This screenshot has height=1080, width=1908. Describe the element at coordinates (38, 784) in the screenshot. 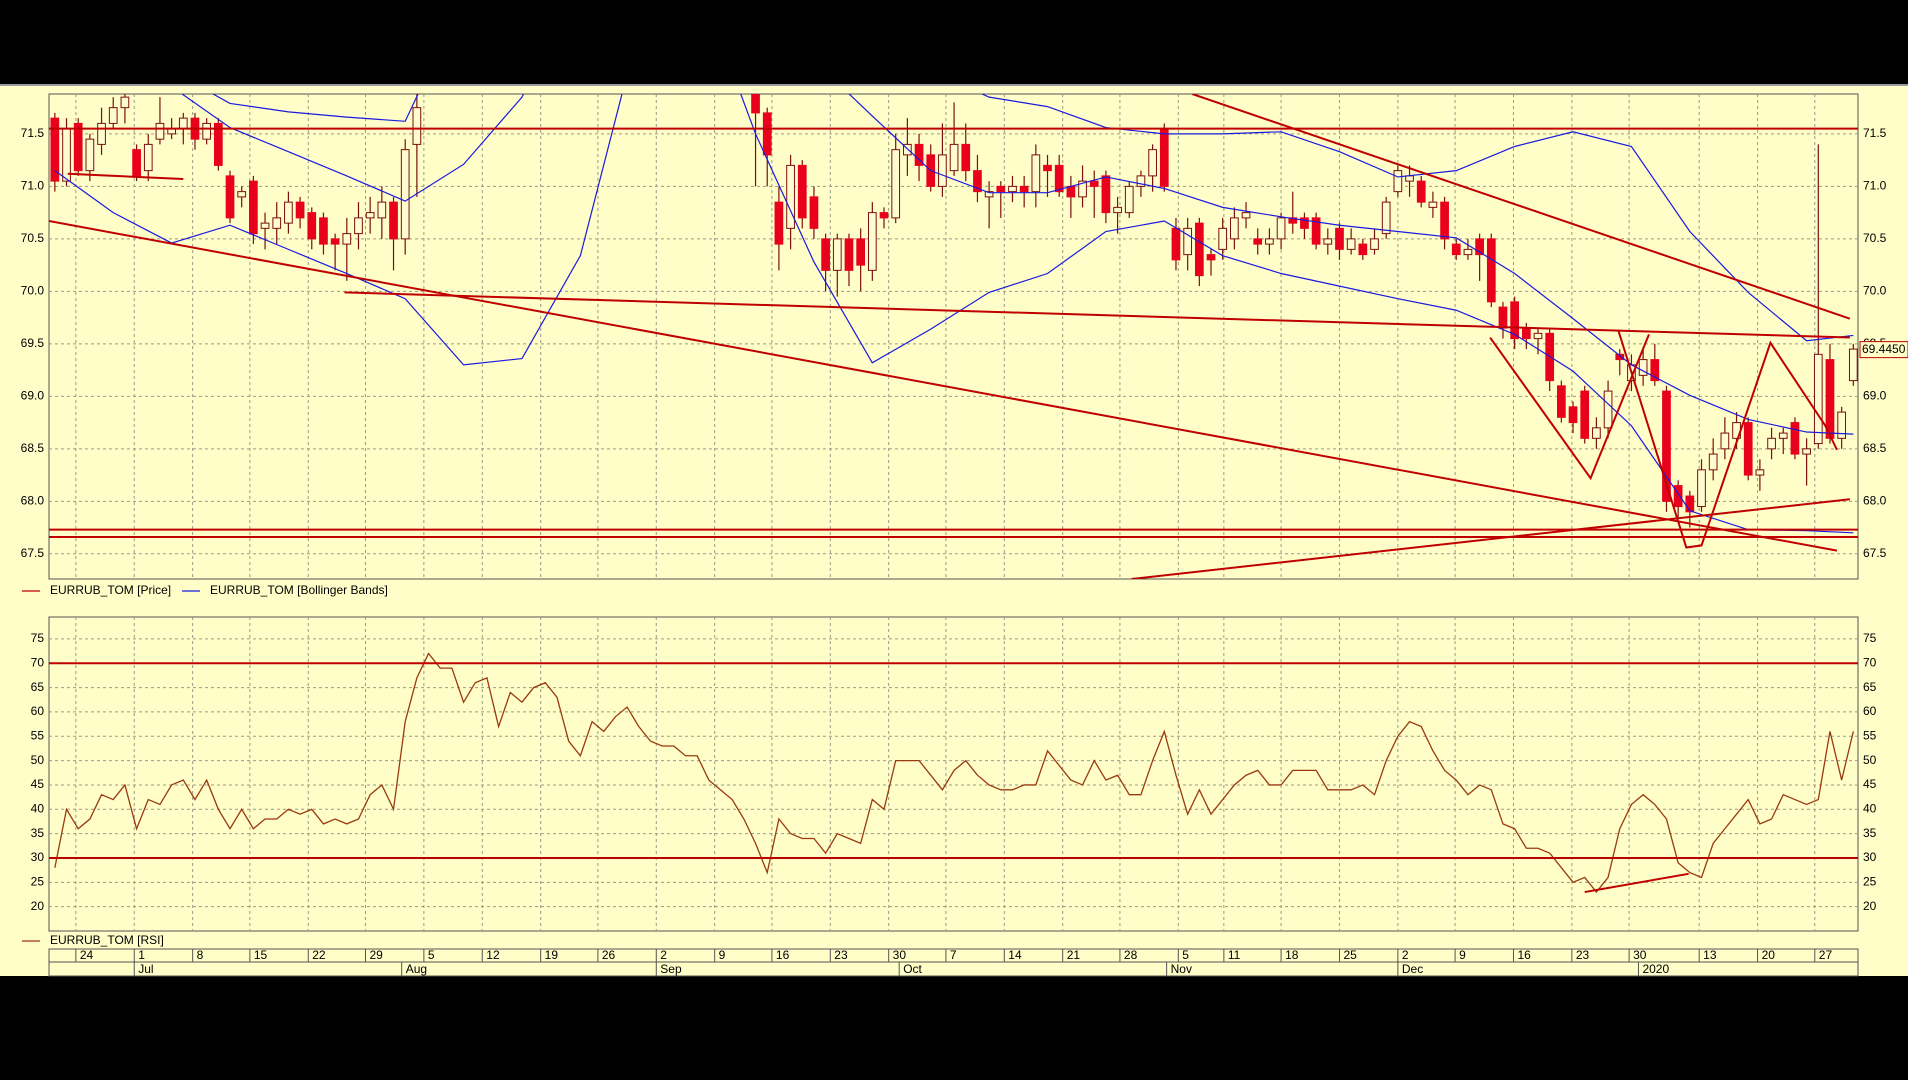

I see `y-tick-label: 45` at that location.